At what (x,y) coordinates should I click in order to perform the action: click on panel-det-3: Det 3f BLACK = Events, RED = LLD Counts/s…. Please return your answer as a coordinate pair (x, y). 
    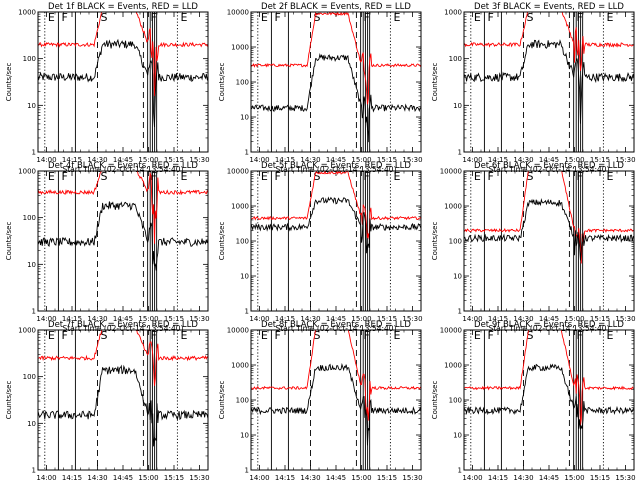
    Looking at the image, I should click on (533, 88).